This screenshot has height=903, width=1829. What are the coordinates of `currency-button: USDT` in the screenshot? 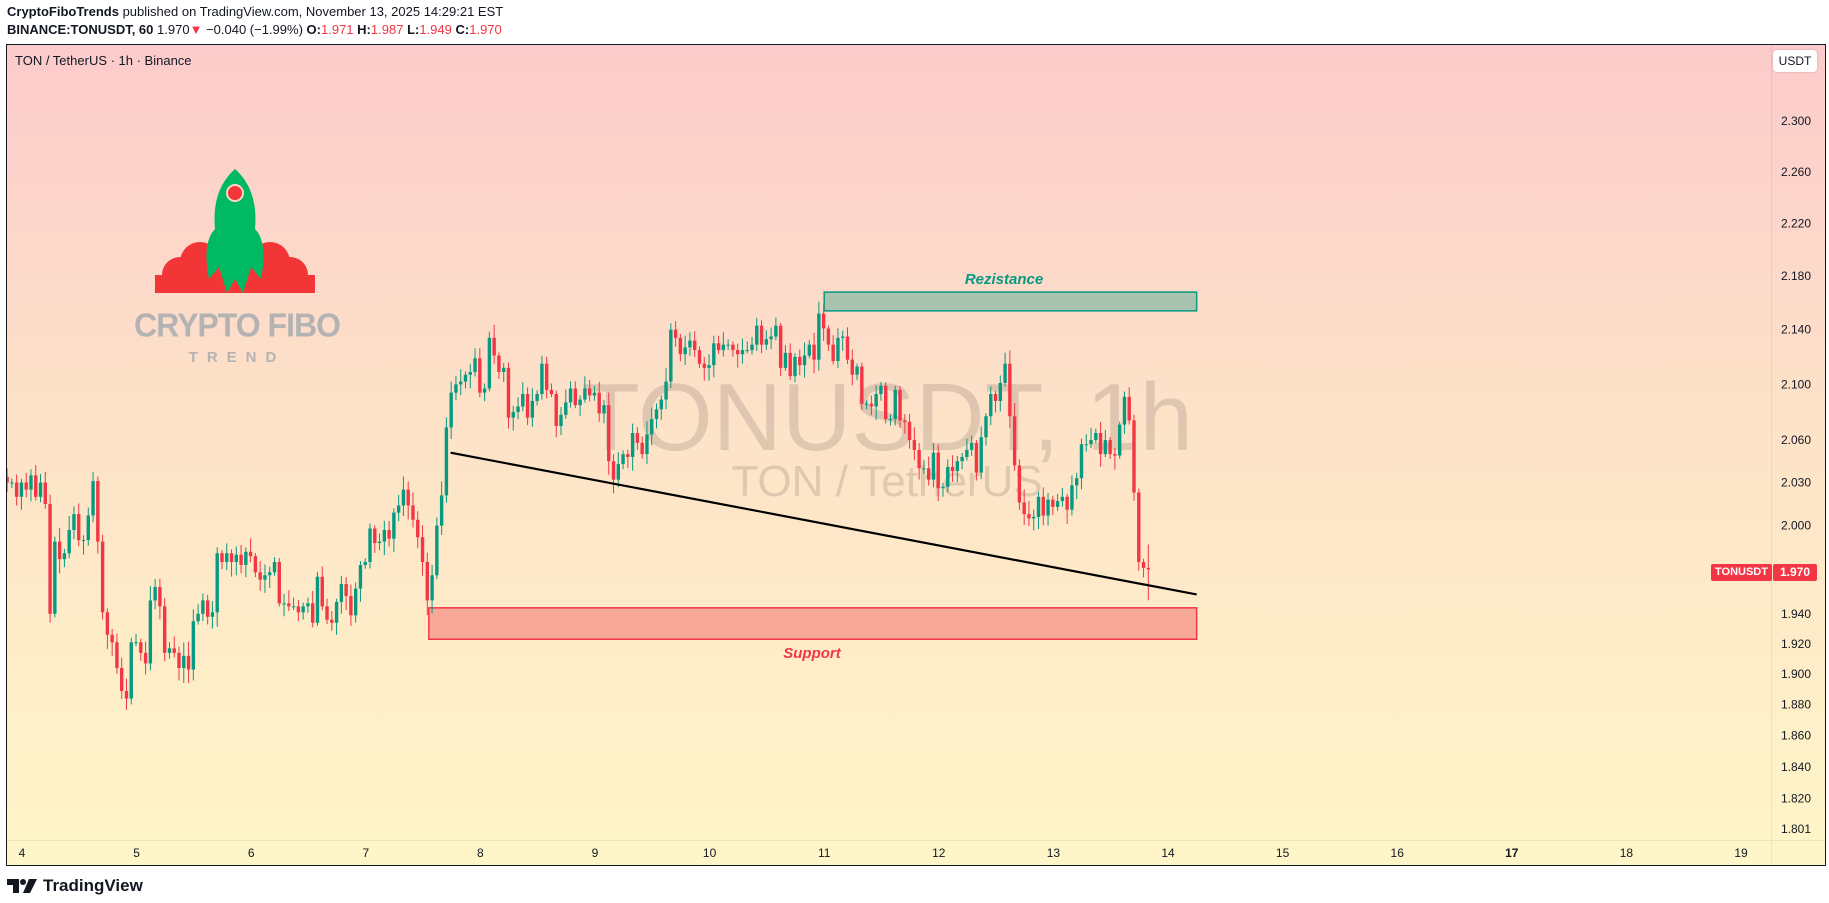 It's located at (1795, 61).